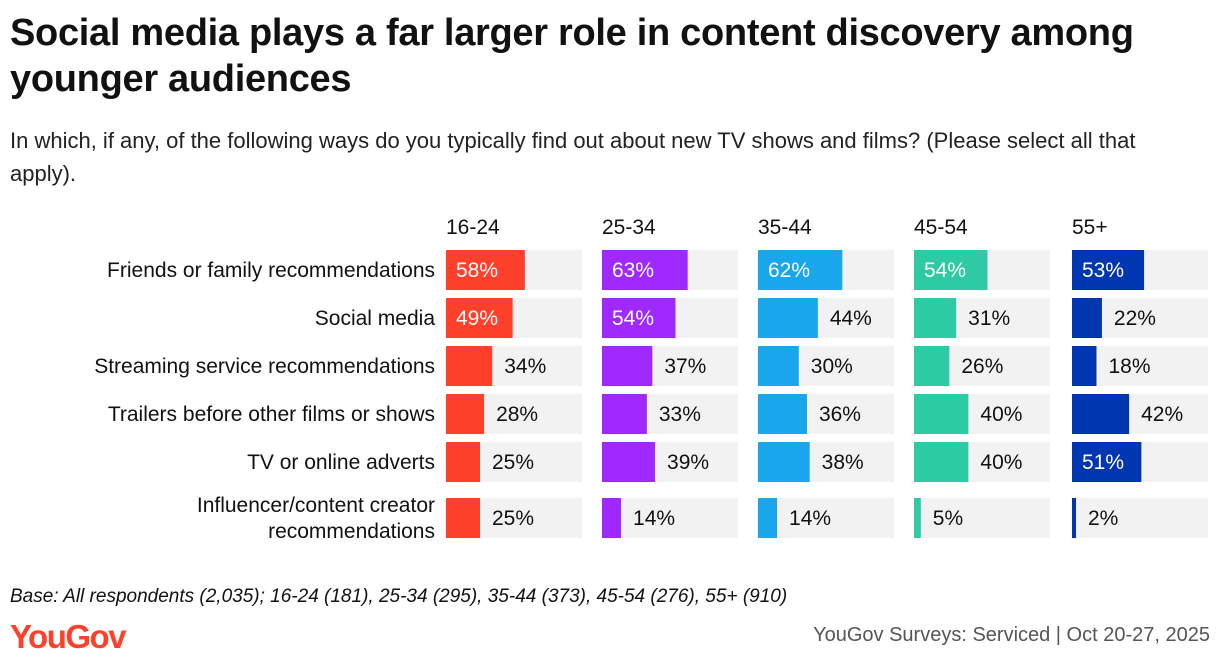 The image size is (1220, 668). What do you see at coordinates (843, 462) in the screenshot?
I see `data-label: 38%` at bounding box center [843, 462].